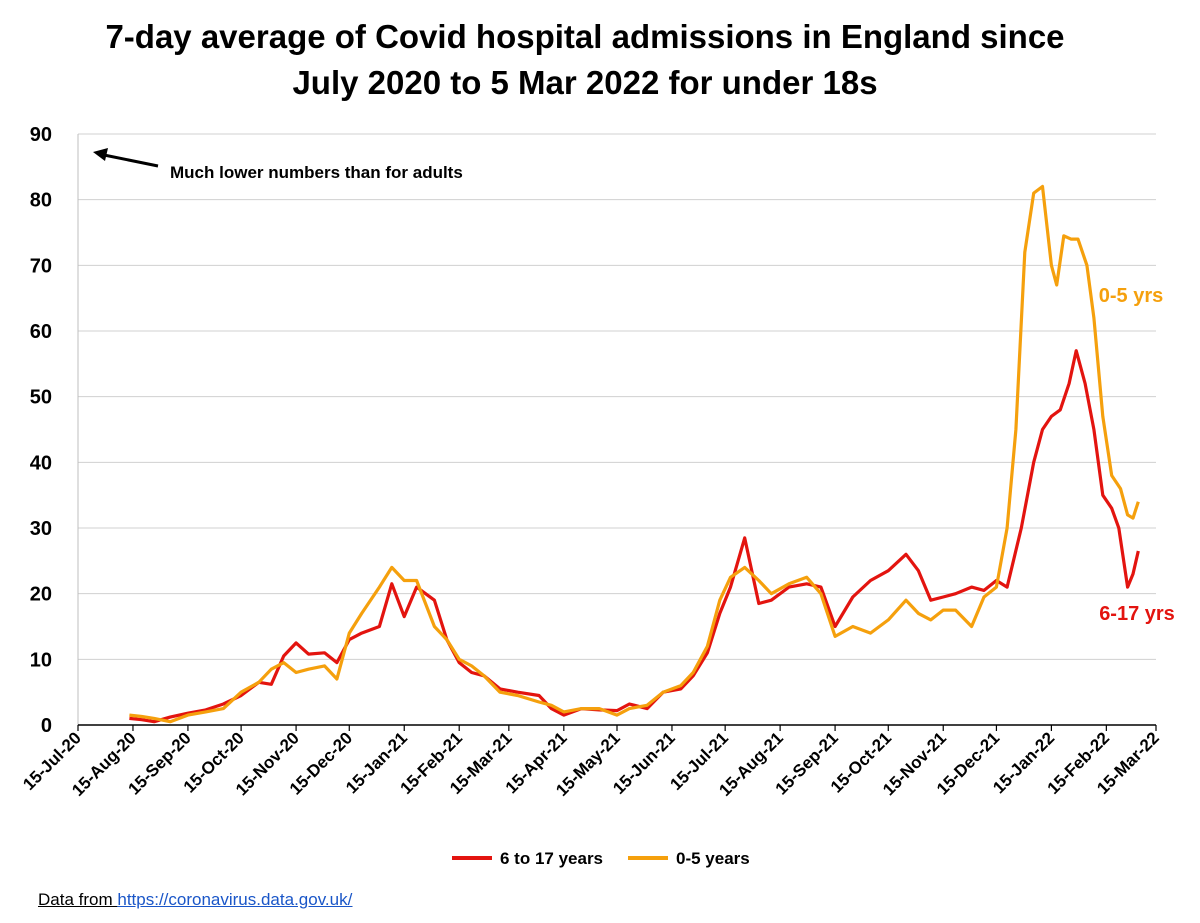 The width and height of the screenshot is (1200, 923). Describe the element at coordinates (41, 660) in the screenshot. I see `y-tick-label: 10` at that location.